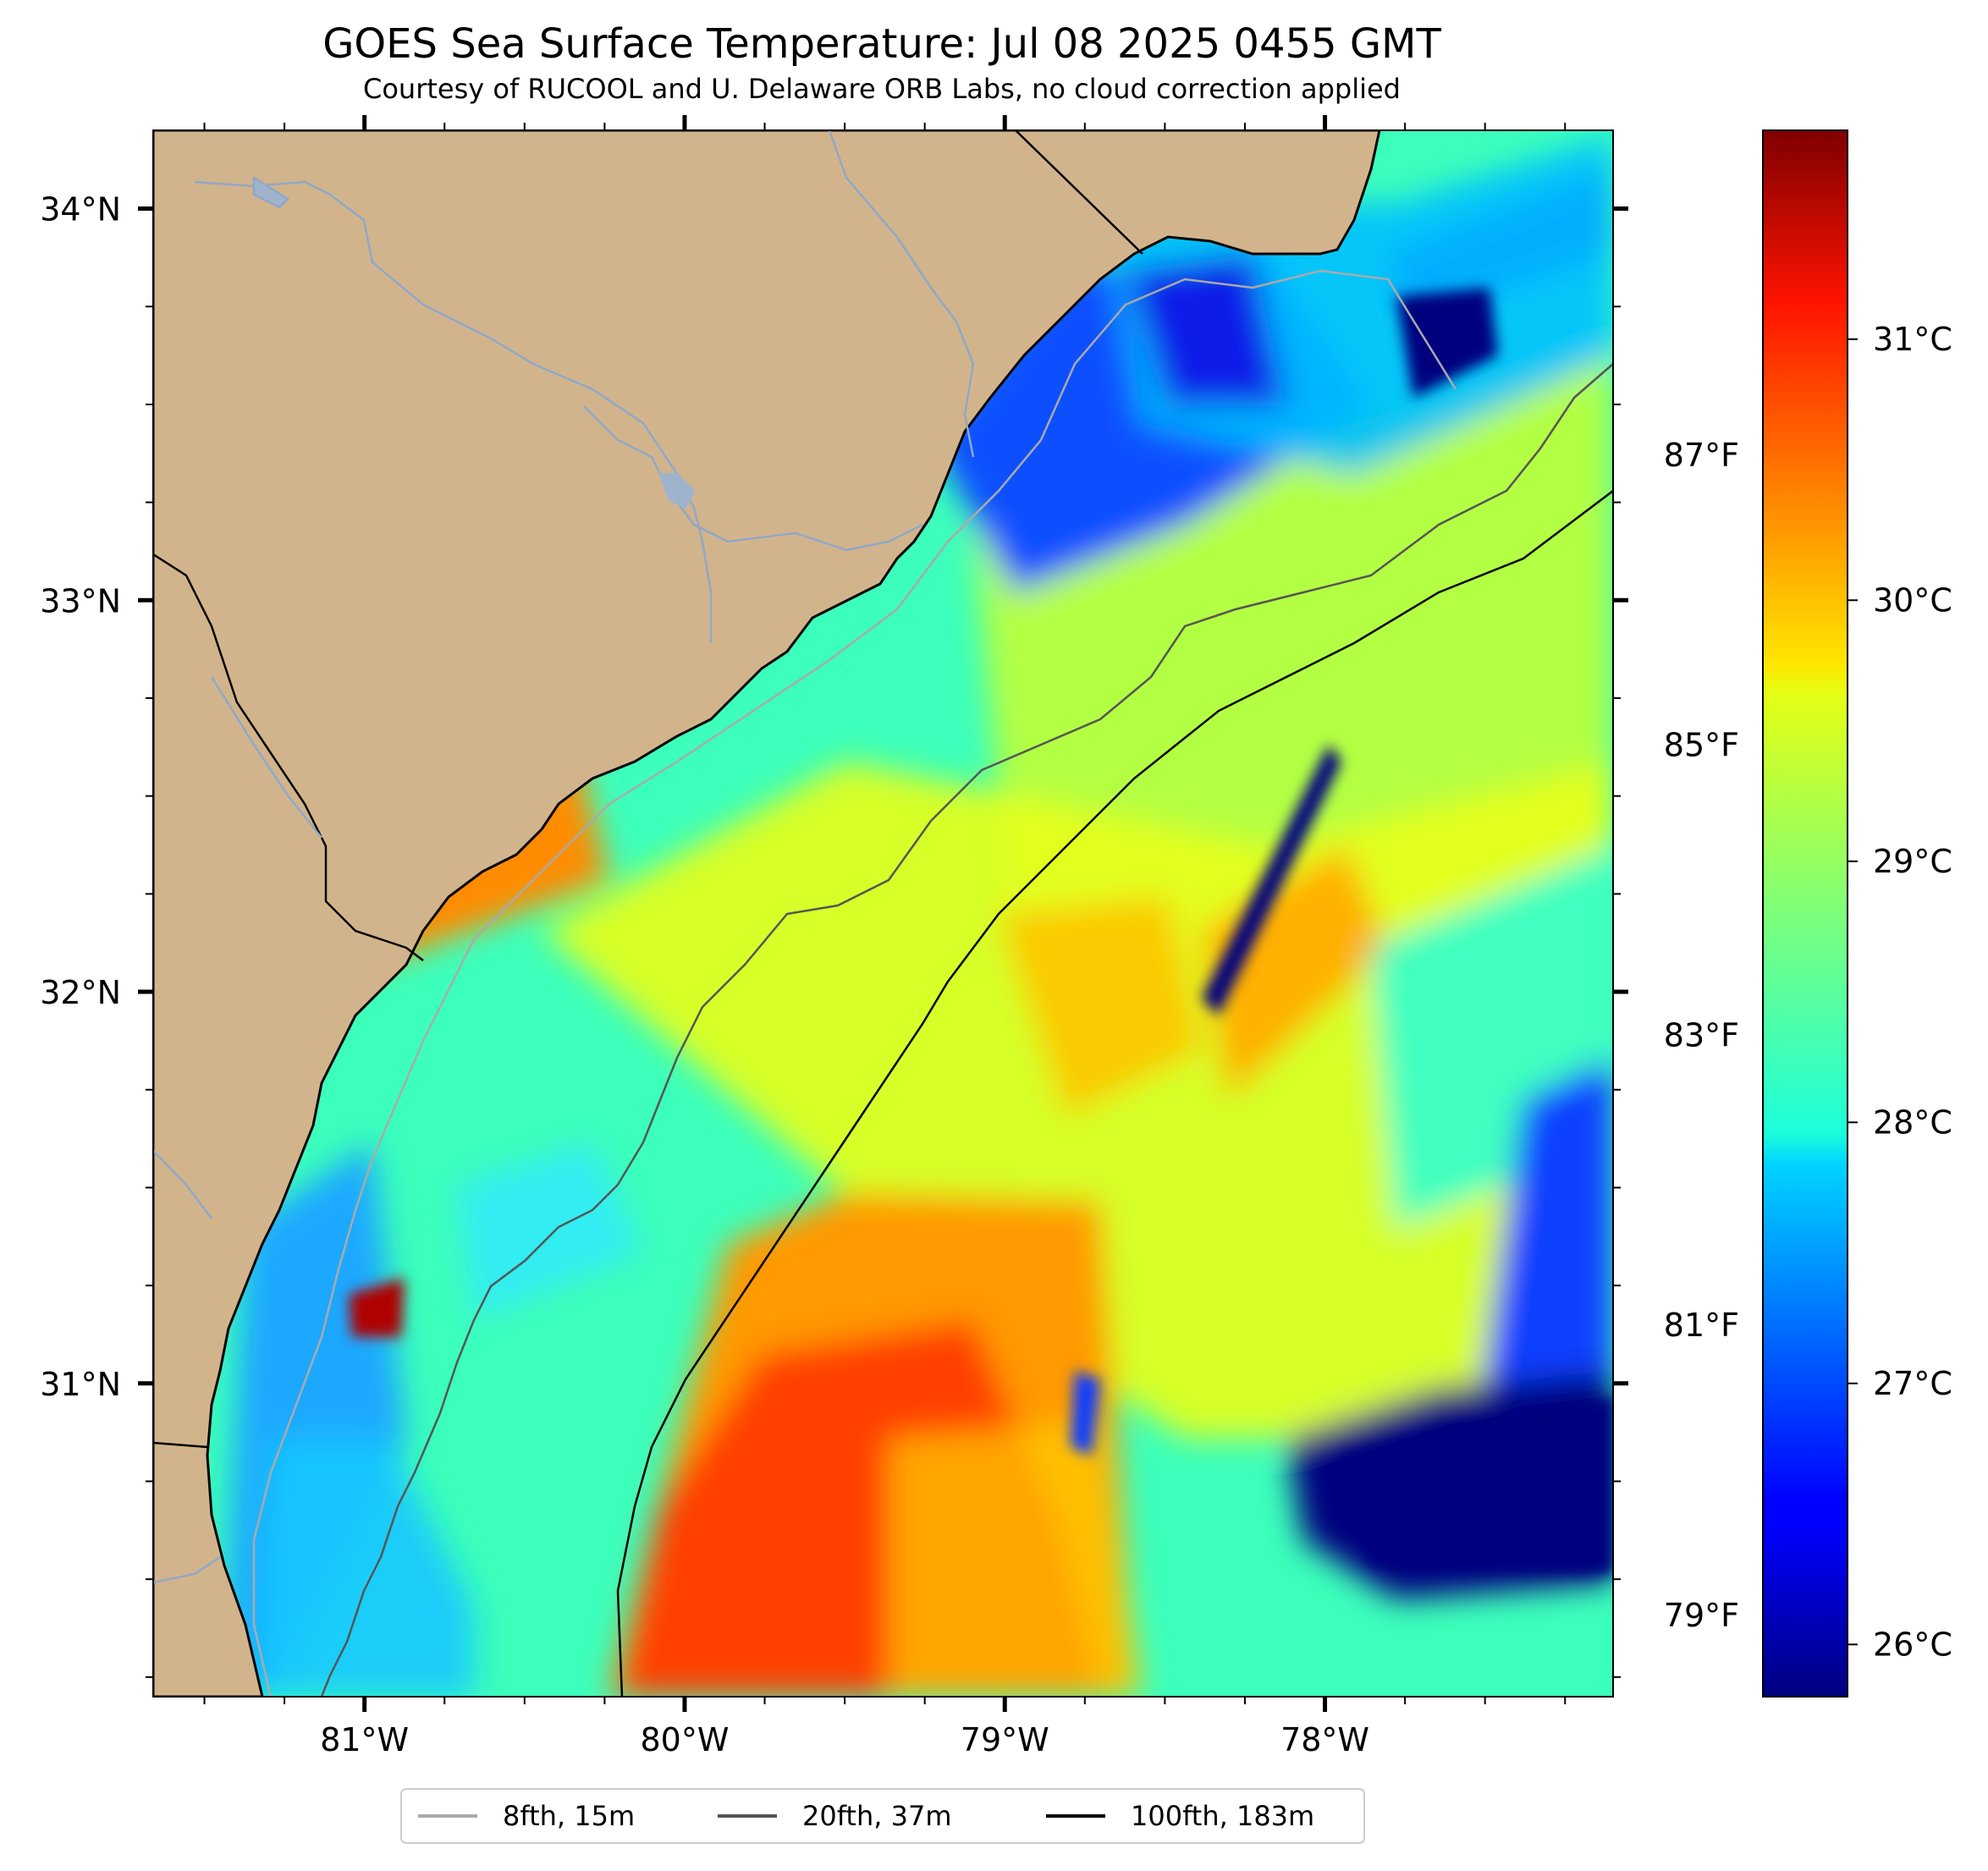 The image size is (1988, 1871). What do you see at coordinates (1701, 1616) in the screenshot?
I see `fahrenheit-tick-label: 79°F` at bounding box center [1701, 1616].